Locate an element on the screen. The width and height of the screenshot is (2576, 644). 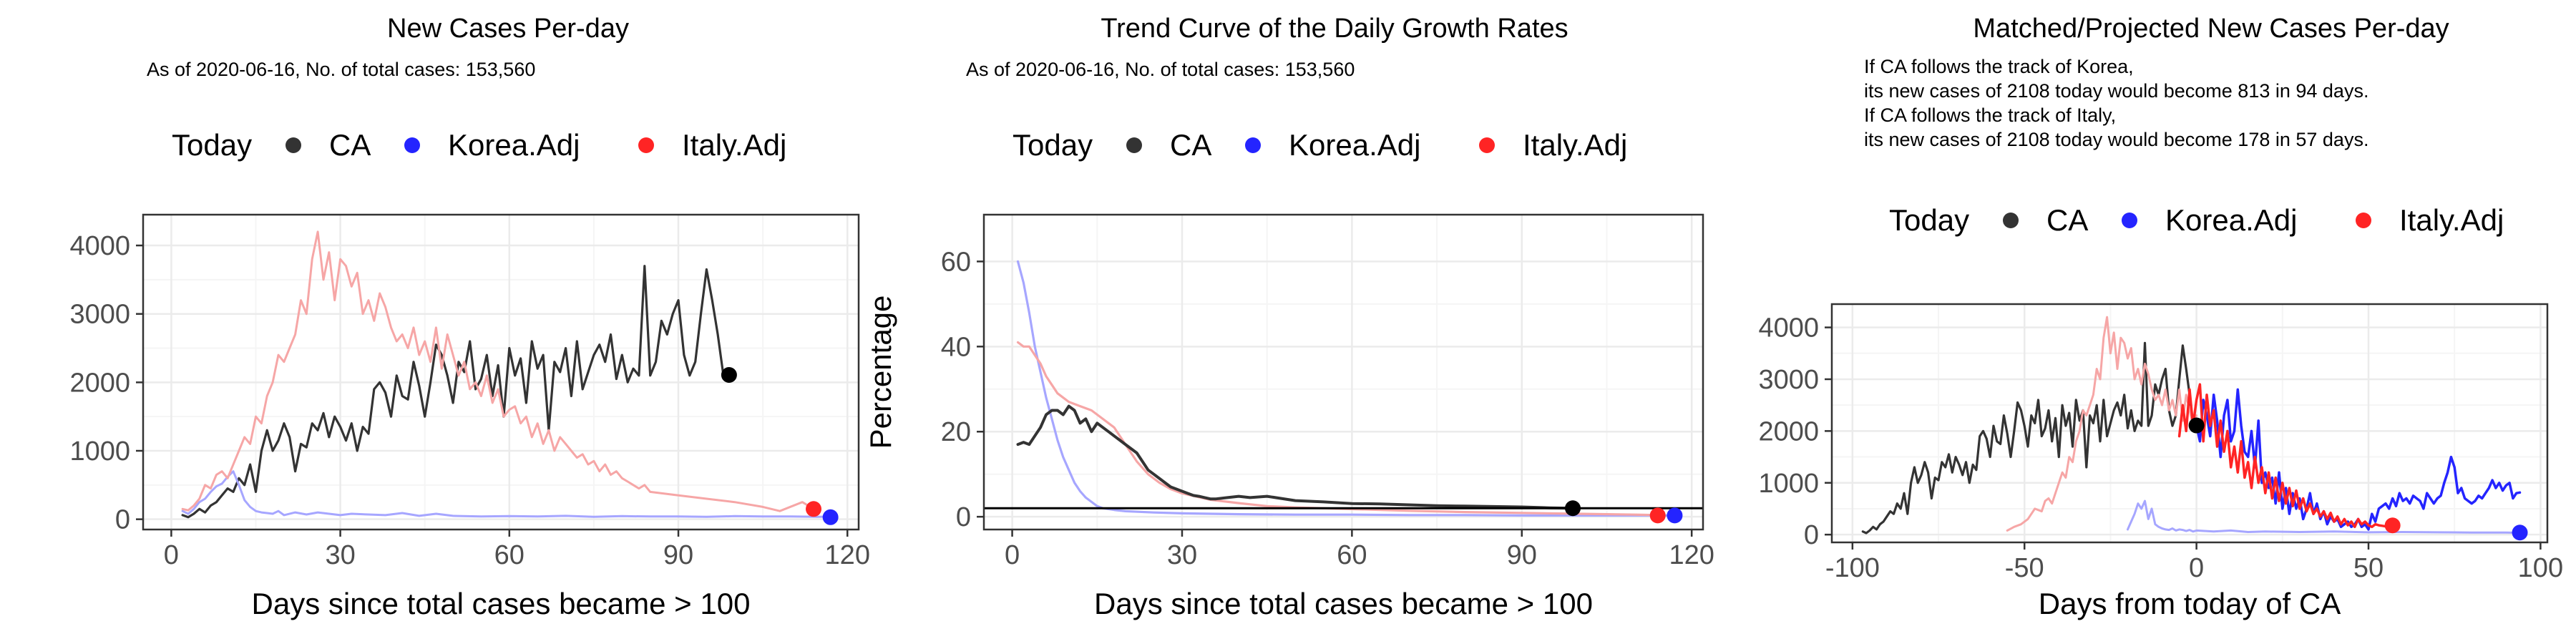
series-line-italy-adj-projected is located at coordinates (2285, 456).